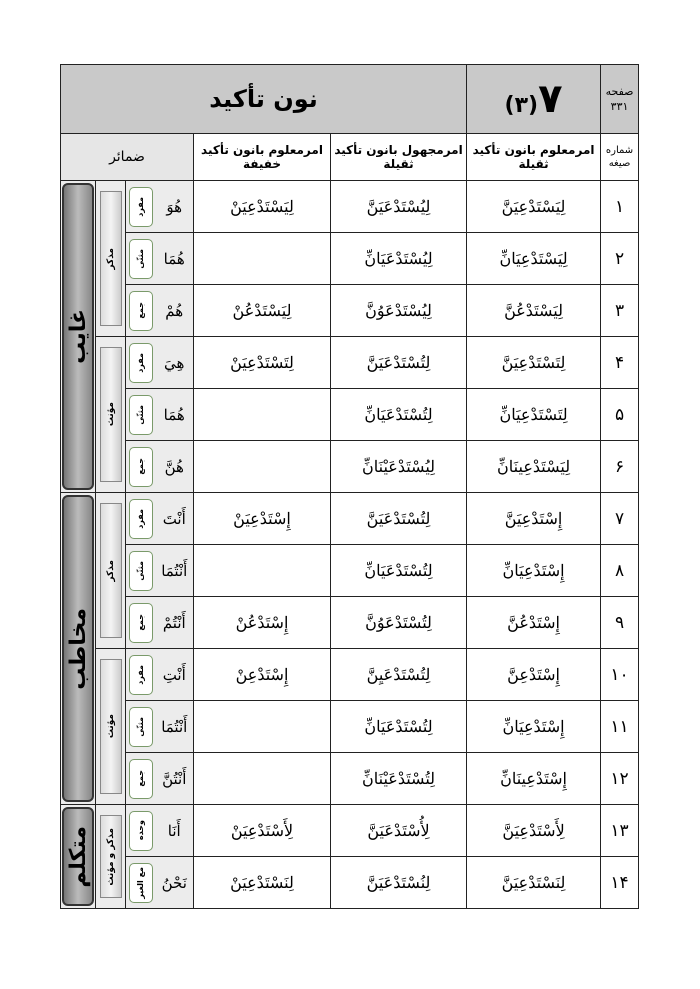 The width and height of the screenshot is (700, 989). What do you see at coordinates (534, 362) in the screenshot?
I see `active-heavy-form: لِتَسْتَدْعِيَنَّ` at bounding box center [534, 362].